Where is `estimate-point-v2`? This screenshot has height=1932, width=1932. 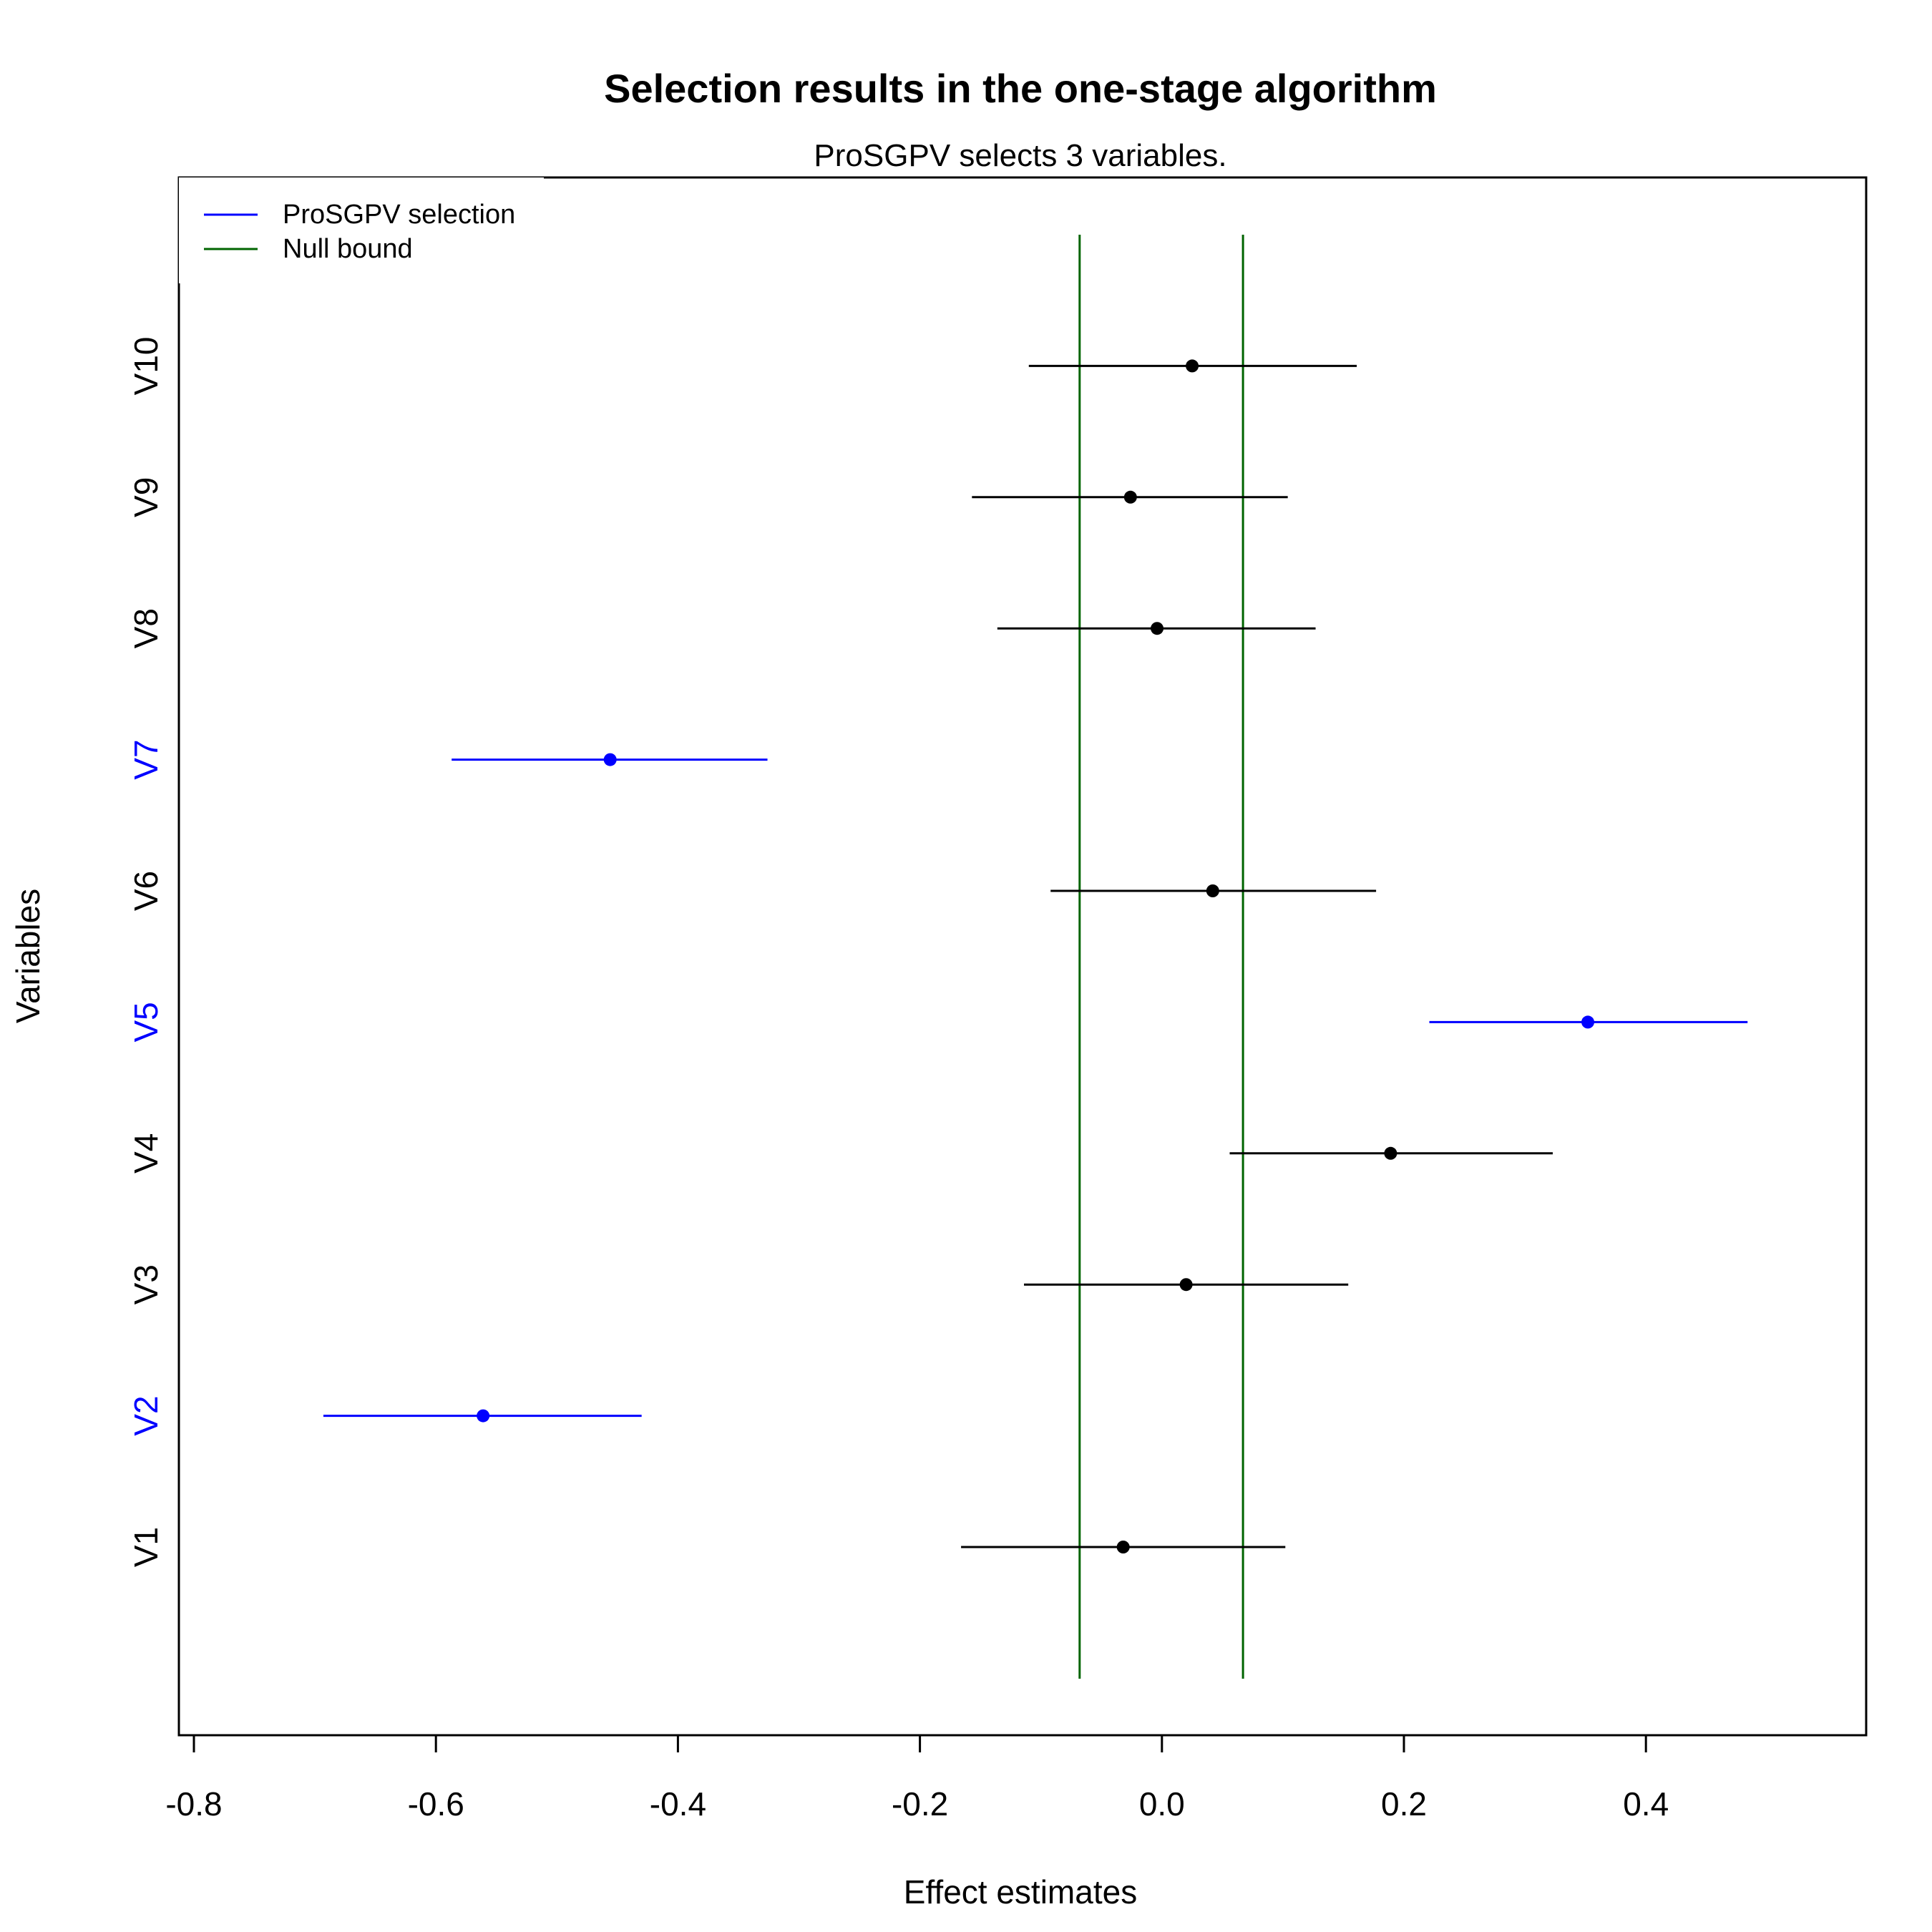
estimate-point-v2 is located at coordinates (483, 1416).